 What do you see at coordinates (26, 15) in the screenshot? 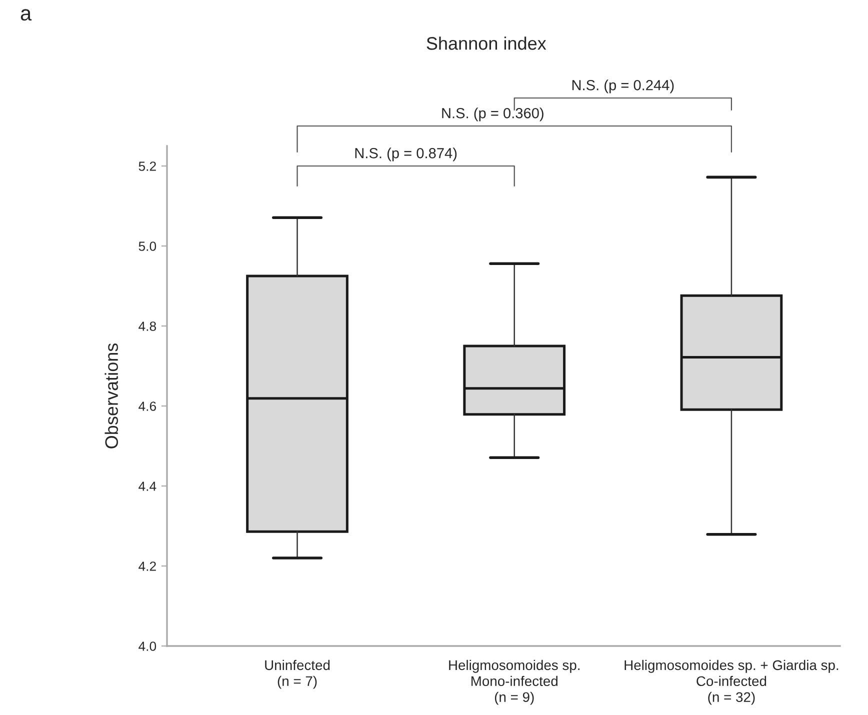
I see `text: a` at bounding box center [26, 15].